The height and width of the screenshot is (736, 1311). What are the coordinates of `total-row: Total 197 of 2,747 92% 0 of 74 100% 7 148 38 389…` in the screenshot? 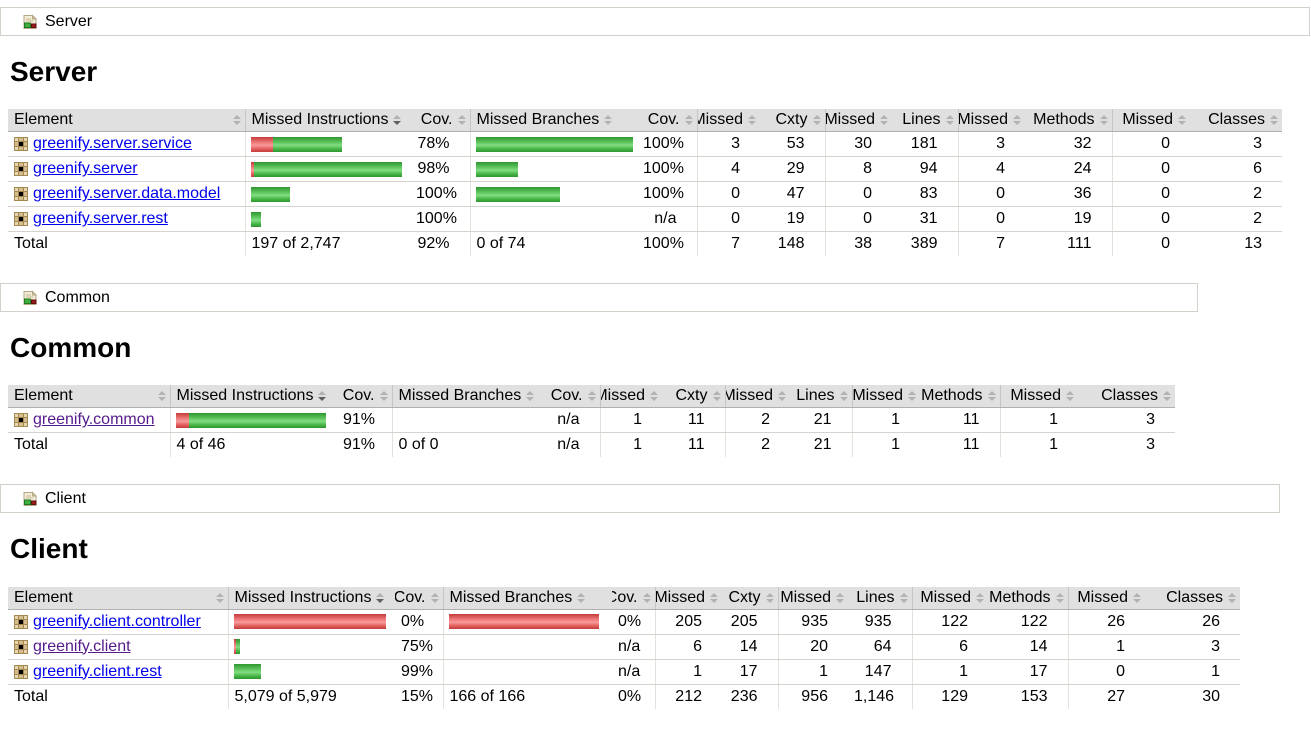 It's located at (645, 244).